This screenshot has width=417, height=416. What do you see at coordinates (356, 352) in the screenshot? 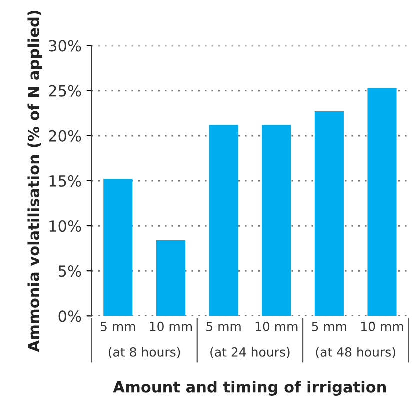
I see `text: (at 48 hours)` at bounding box center [356, 352].